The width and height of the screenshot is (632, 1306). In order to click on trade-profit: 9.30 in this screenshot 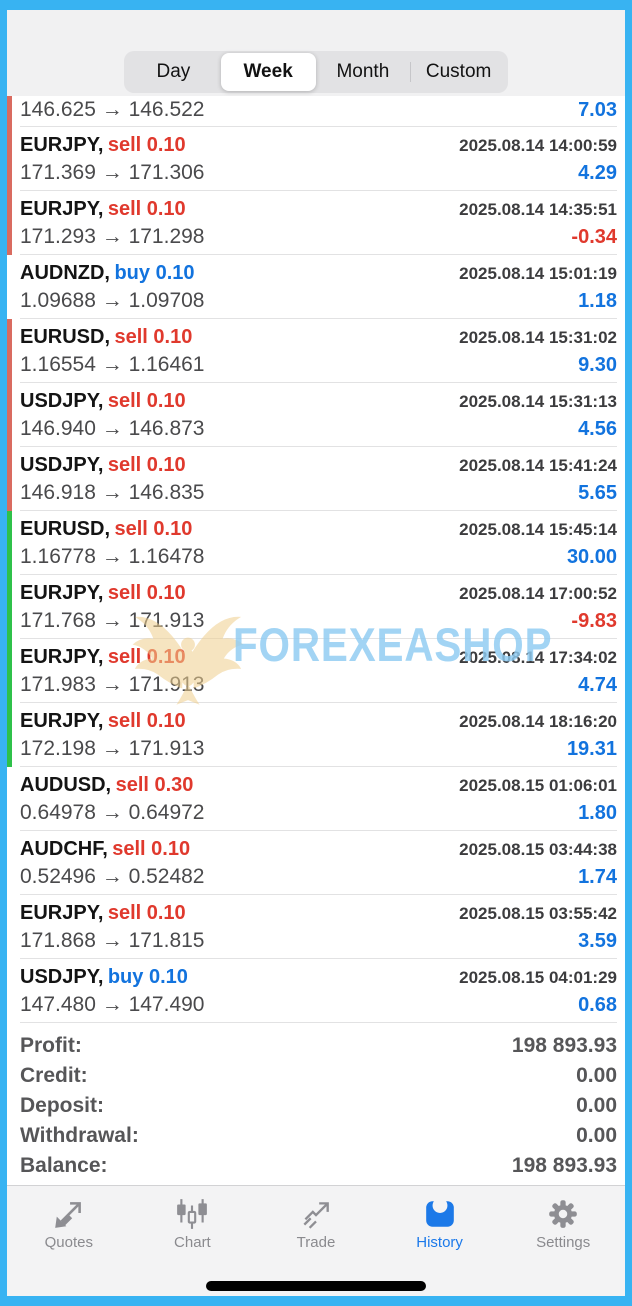, I will do `click(597, 365)`.